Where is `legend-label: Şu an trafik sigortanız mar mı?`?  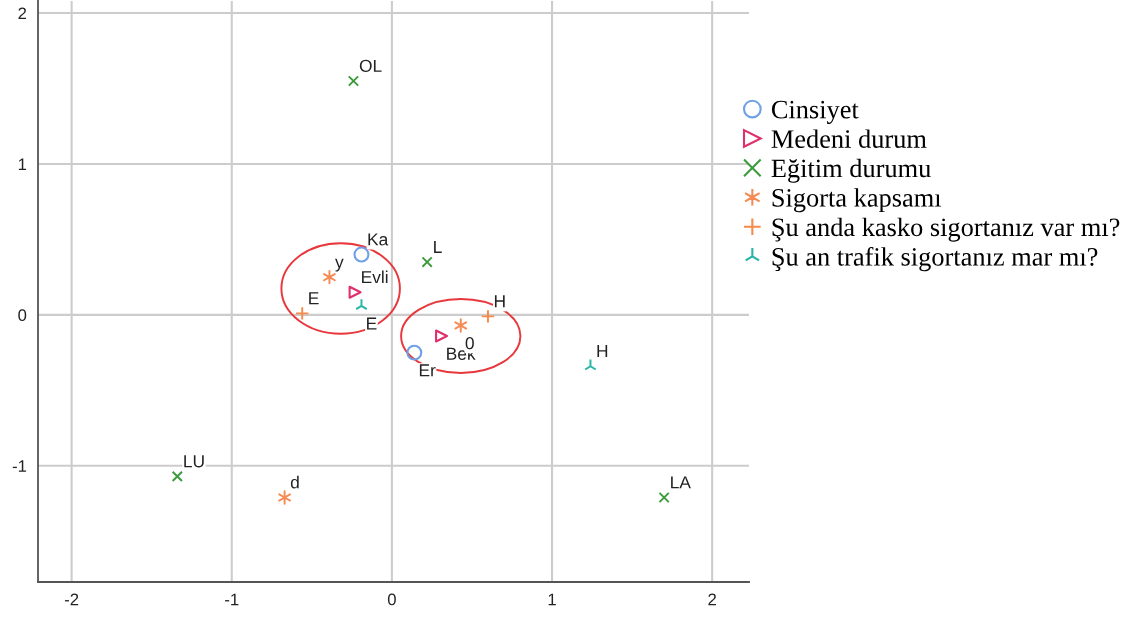 legend-label: Şu an trafik sigortanız mar mı? is located at coordinates (935, 259).